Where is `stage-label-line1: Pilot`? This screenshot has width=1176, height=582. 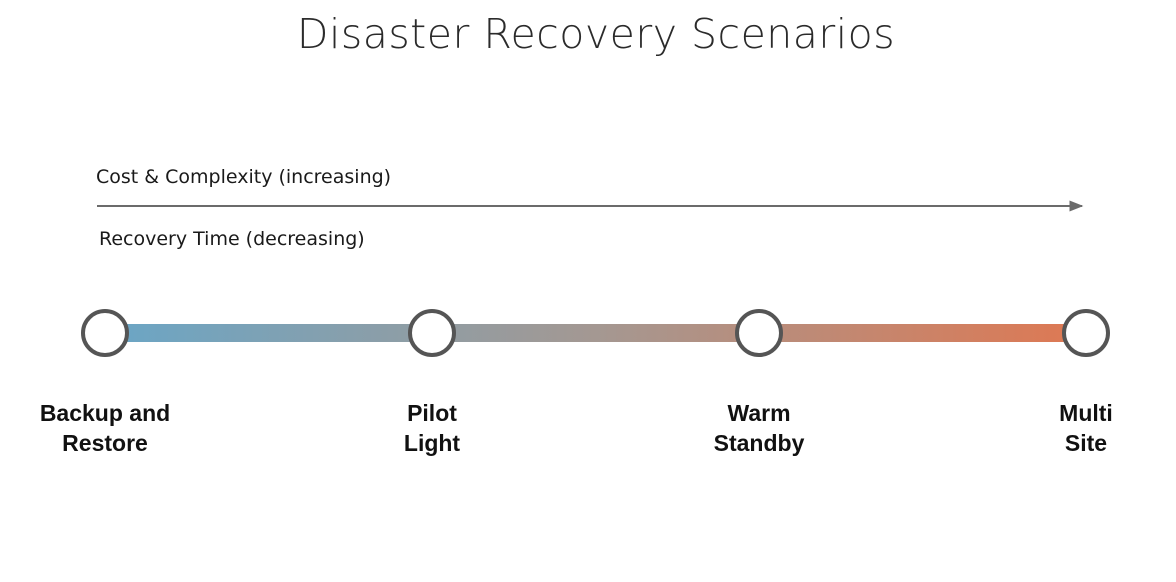
stage-label-line1: Pilot is located at coordinates (432, 413).